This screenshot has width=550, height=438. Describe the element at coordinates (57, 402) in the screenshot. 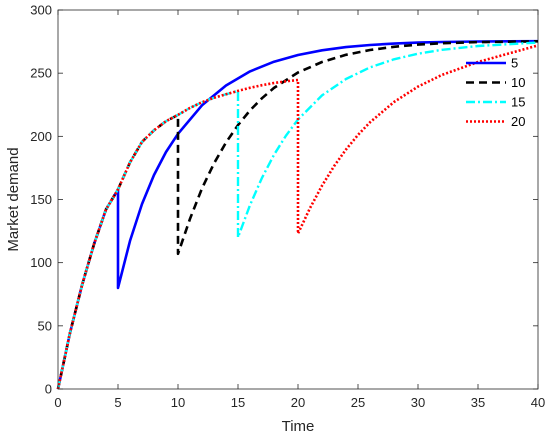

I see `x-tick-label: 0` at that location.